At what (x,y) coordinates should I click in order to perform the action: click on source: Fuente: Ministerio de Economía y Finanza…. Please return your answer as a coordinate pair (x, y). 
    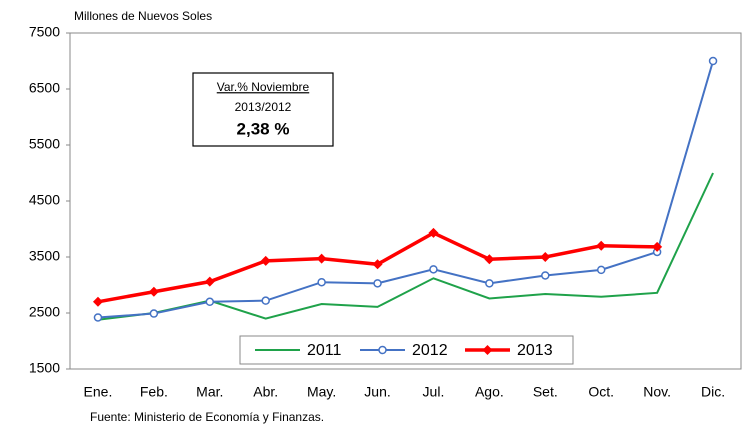
    Looking at the image, I should click on (207, 417).